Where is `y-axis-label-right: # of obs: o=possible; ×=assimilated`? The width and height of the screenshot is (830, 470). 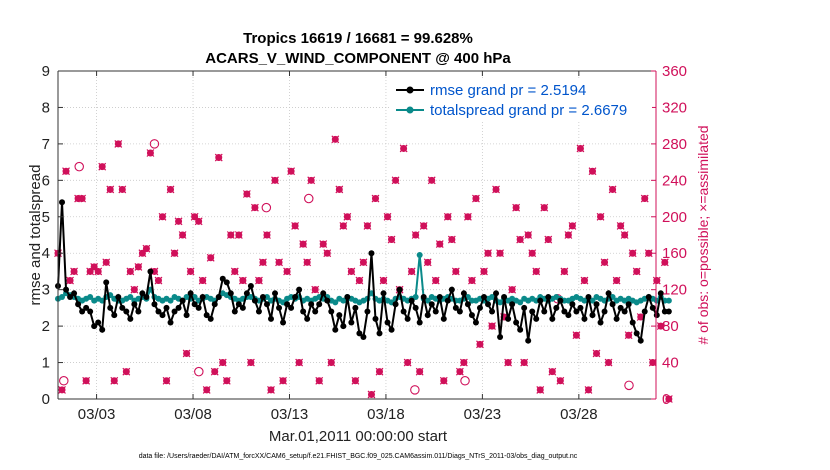
y-axis-label-right: # of obs: o=possible; ×=assimilated is located at coordinates (703, 234).